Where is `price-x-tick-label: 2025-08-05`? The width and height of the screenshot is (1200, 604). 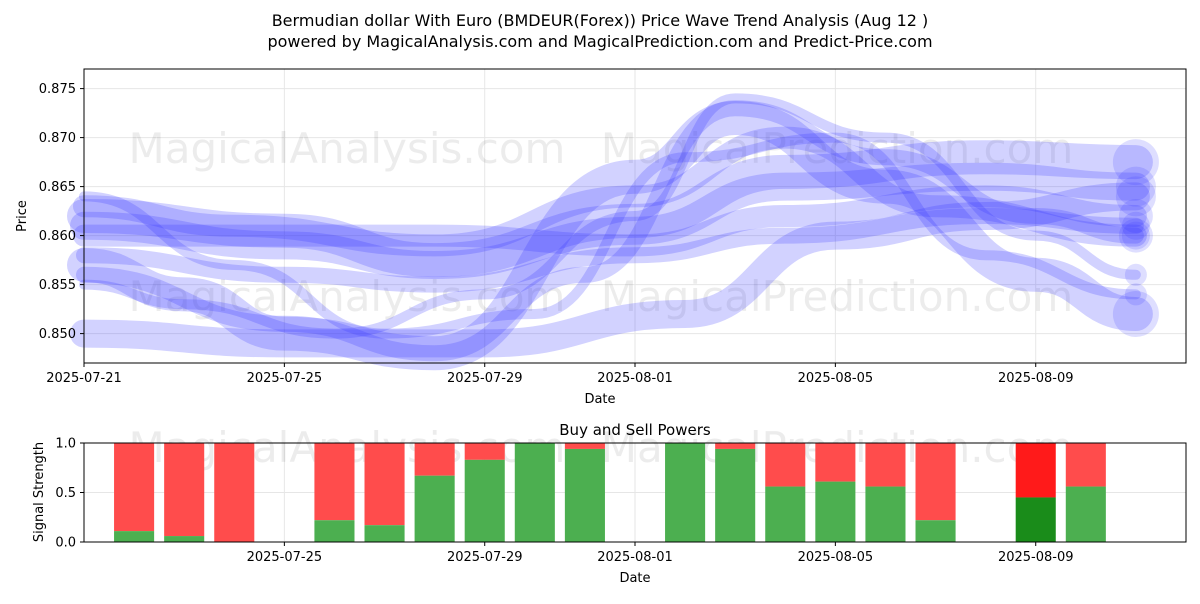
price-x-tick-label: 2025-08-05 is located at coordinates (836, 378).